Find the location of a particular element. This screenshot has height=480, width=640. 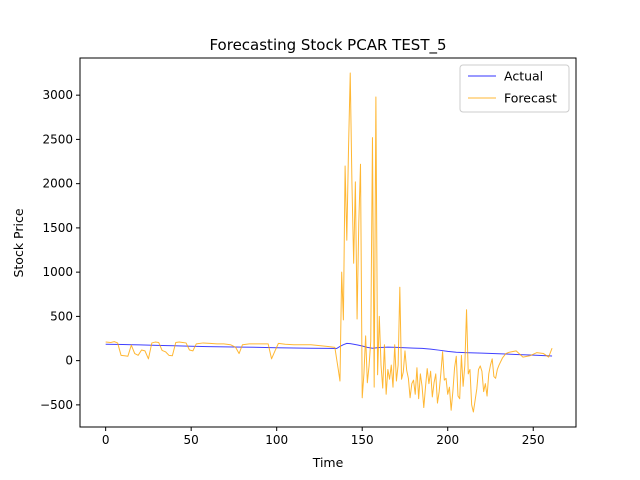

x-tick-label: 50 is located at coordinates (191, 440).